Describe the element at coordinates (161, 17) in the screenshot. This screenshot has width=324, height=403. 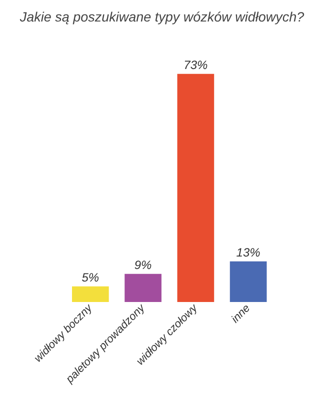
I see `chart-title: Jakie są poszukiwane typy wózków widłowych?` at that location.